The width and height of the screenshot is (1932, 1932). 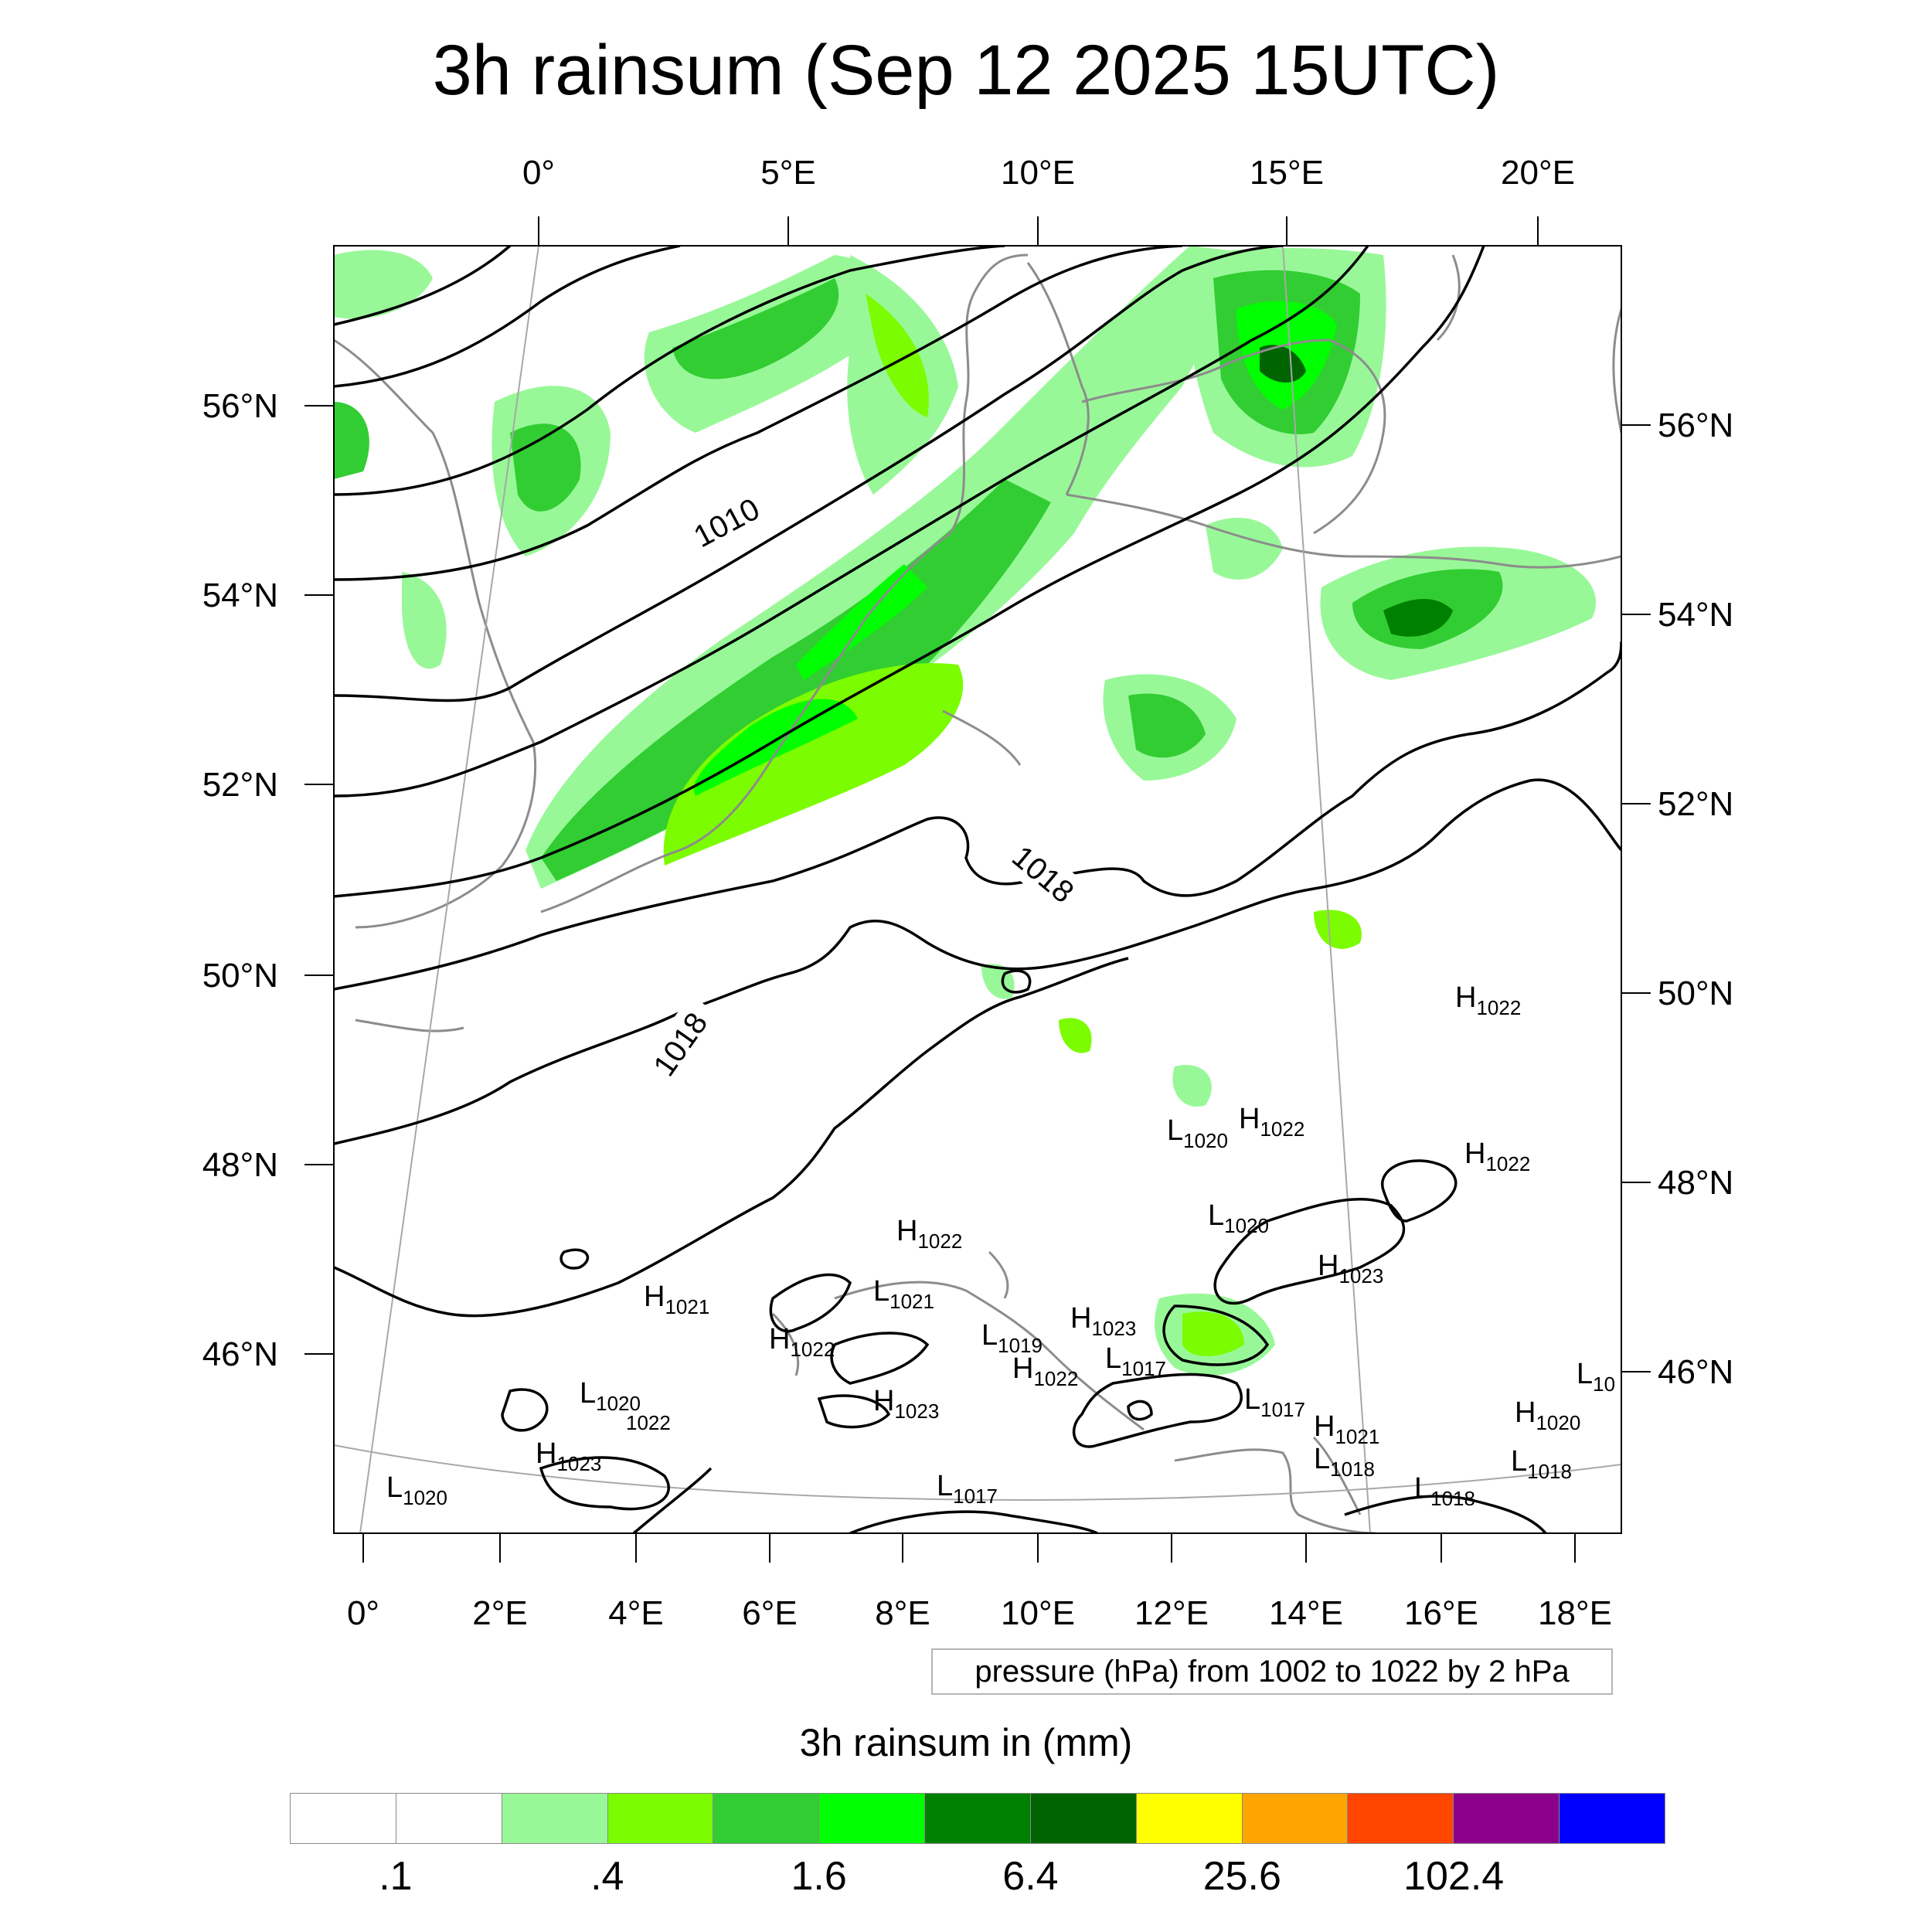 I want to click on lat-label-right: 52°N, so click(x=1696, y=804).